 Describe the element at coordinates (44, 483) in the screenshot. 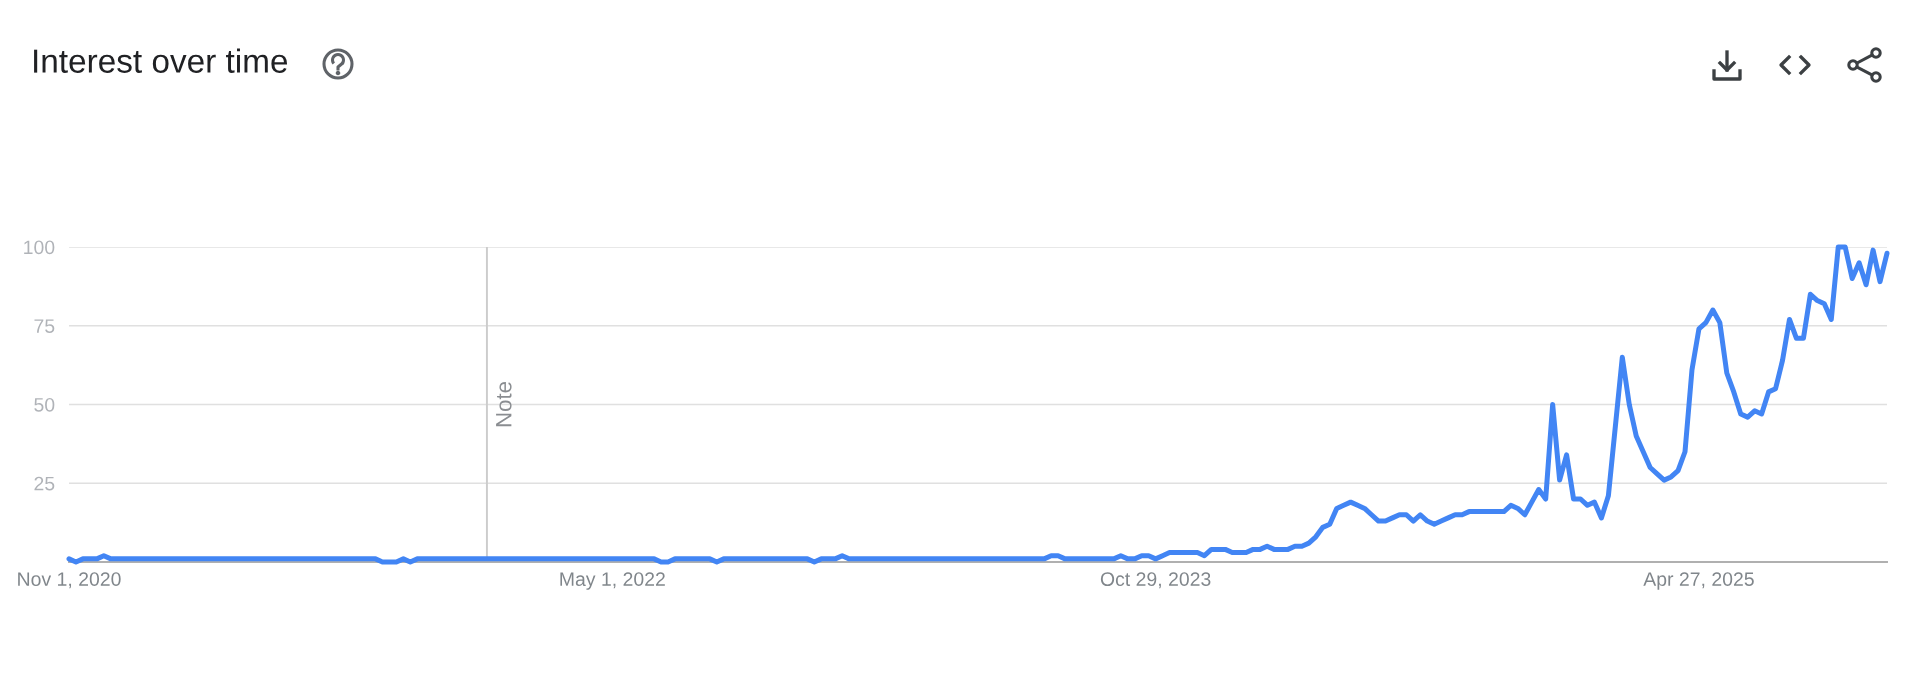

I see `y-tick-label: 25` at that location.